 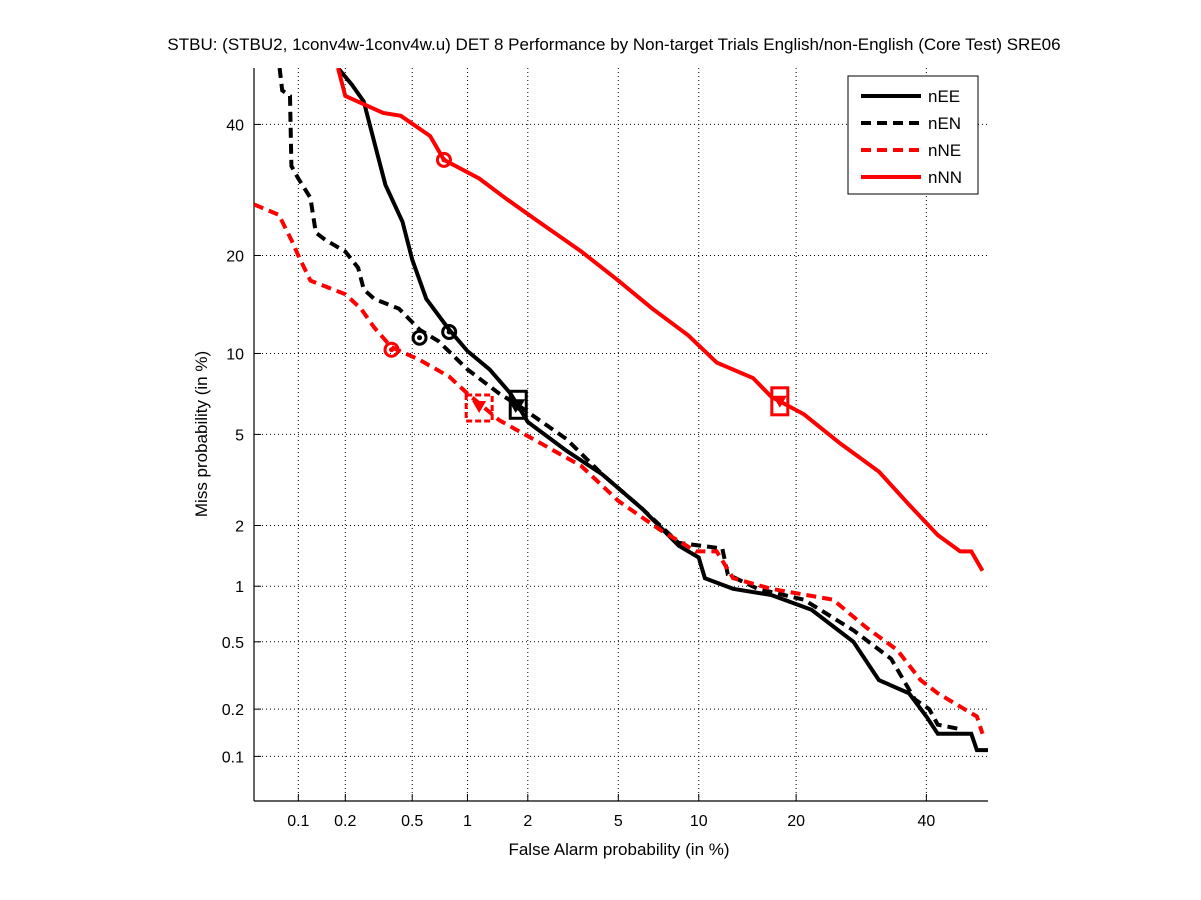 What do you see at coordinates (412, 821) in the screenshot?
I see `x-tick-label: 0.5` at bounding box center [412, 821].